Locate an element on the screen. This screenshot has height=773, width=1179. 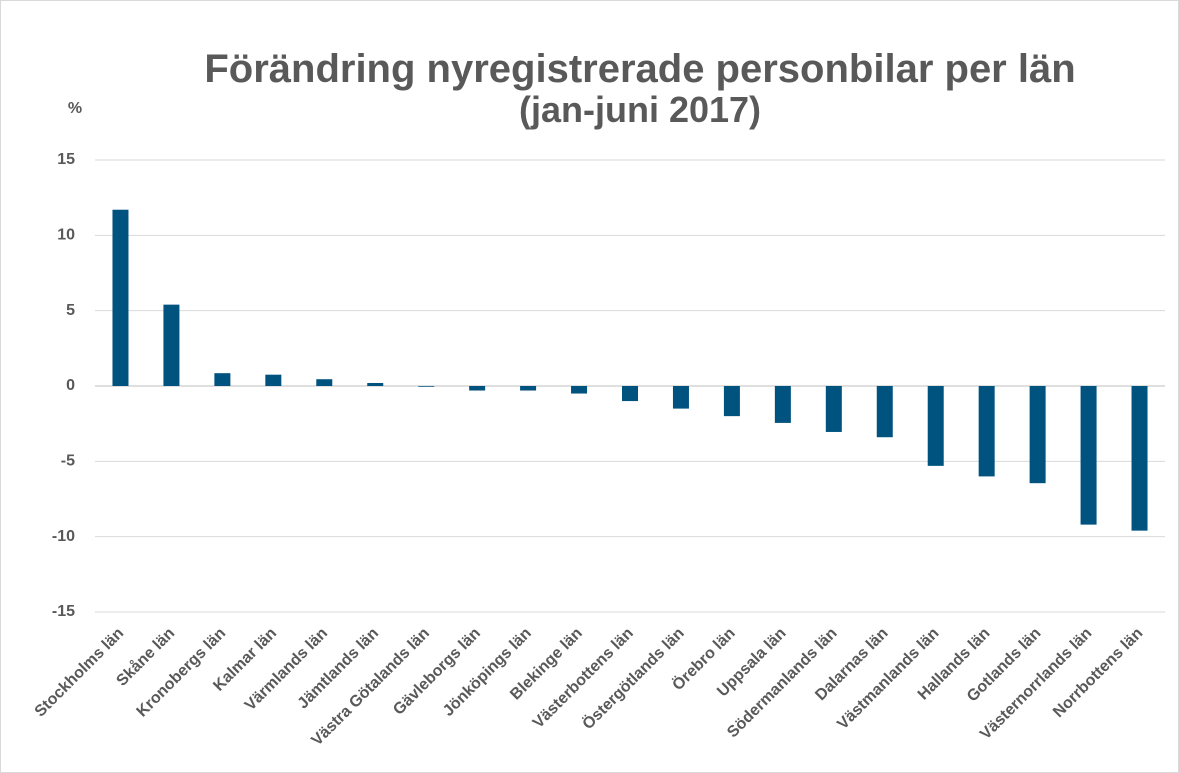
y-tick-label: -5 is located at coordinates (68, 461).